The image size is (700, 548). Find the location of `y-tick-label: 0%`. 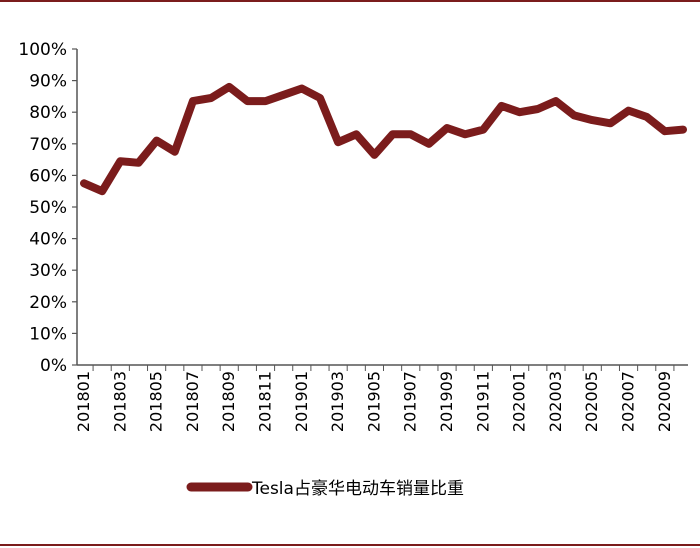

y-tick-label: 0% is located at coordinates (53, 366).